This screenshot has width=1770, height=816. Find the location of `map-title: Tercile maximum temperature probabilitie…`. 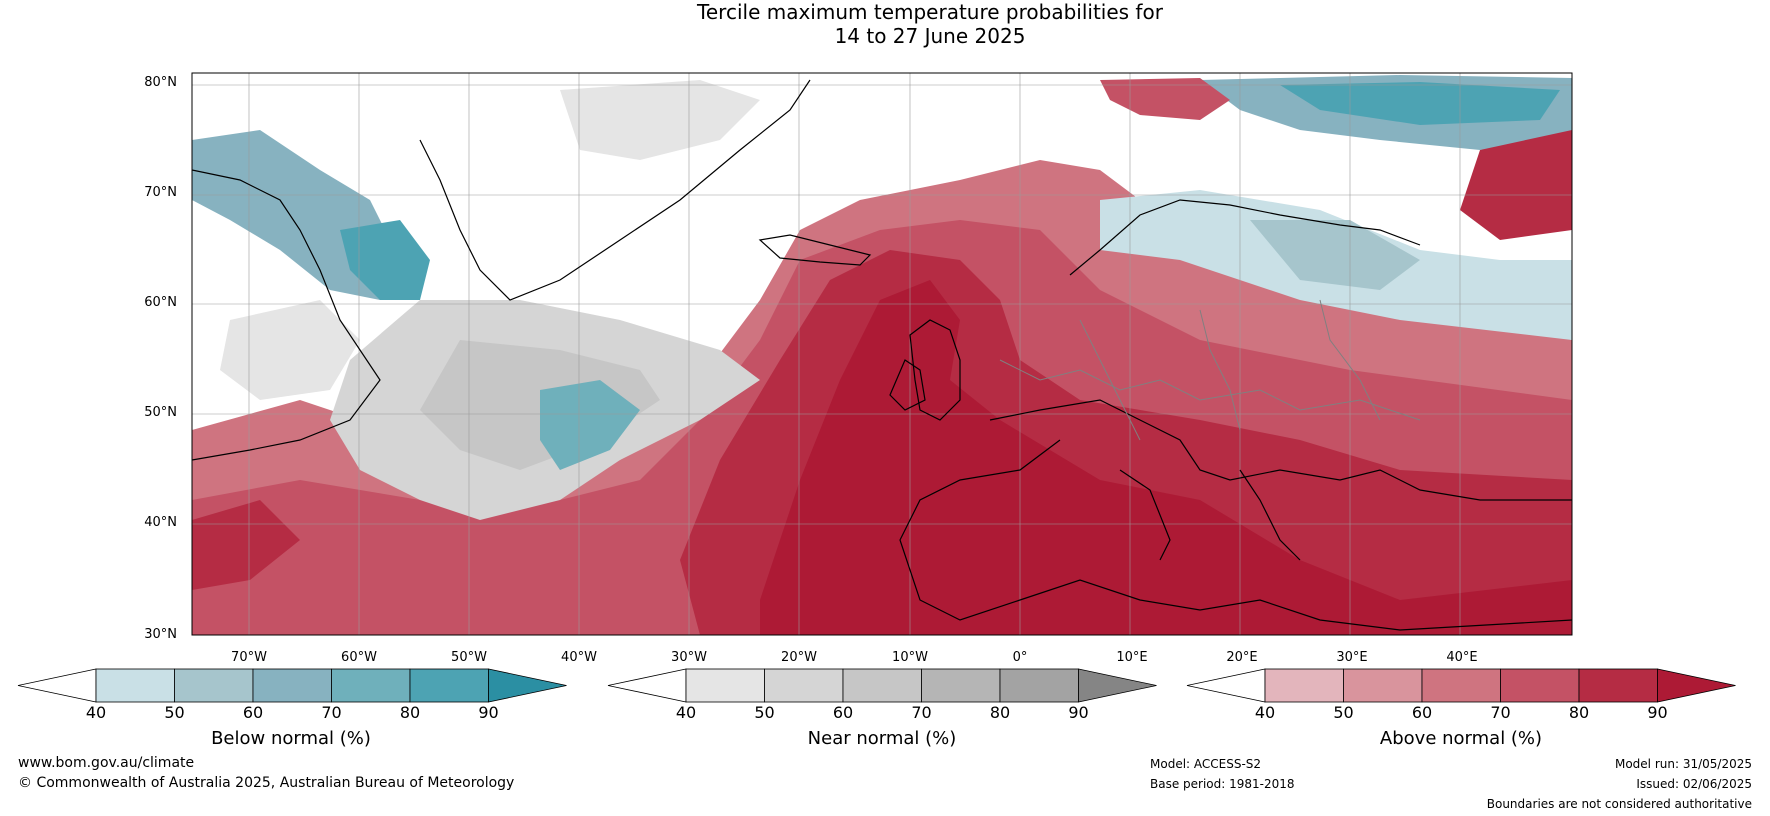

map-title: Tercile maximum temperature probabilitie… is located at coordinates (885, 24).